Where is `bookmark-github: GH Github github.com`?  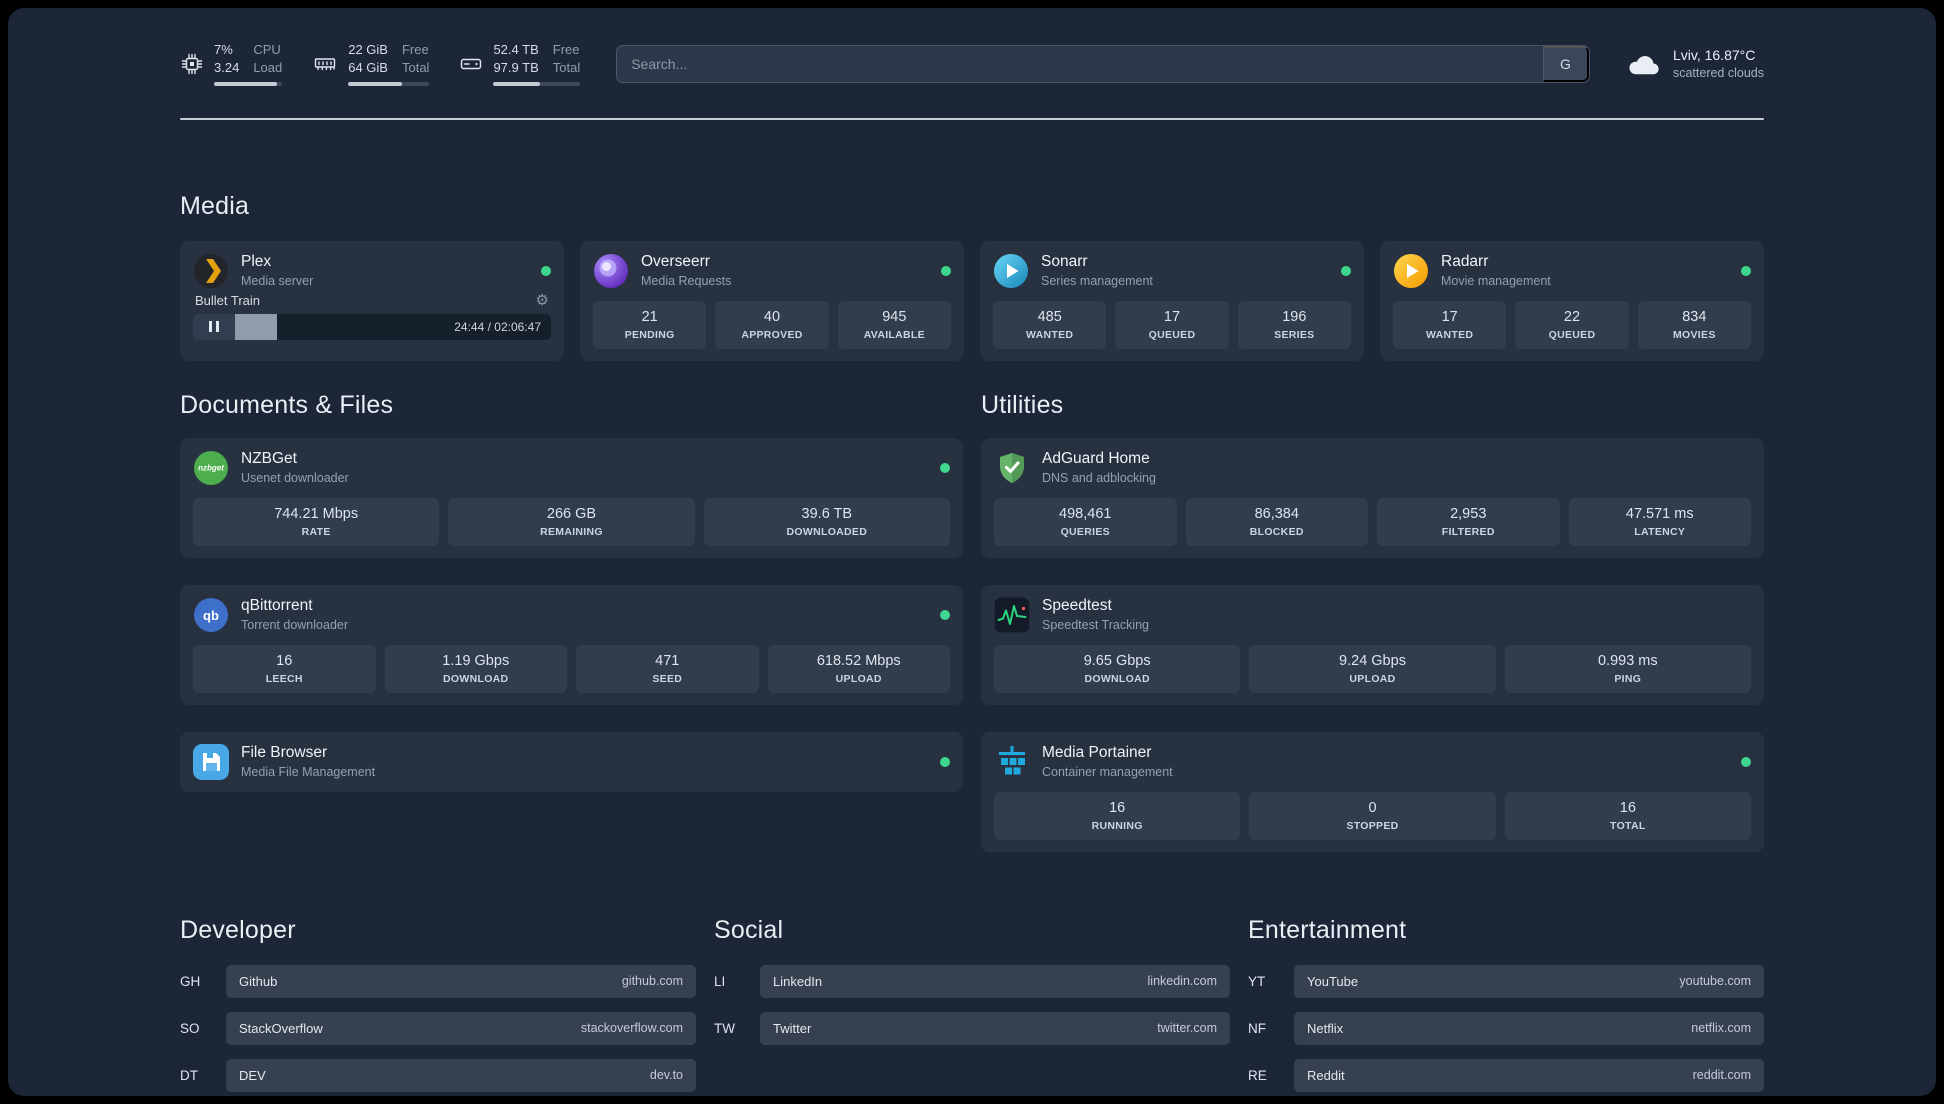 bookmark-github: GH Github github.com is located at coordinates (438, 981).